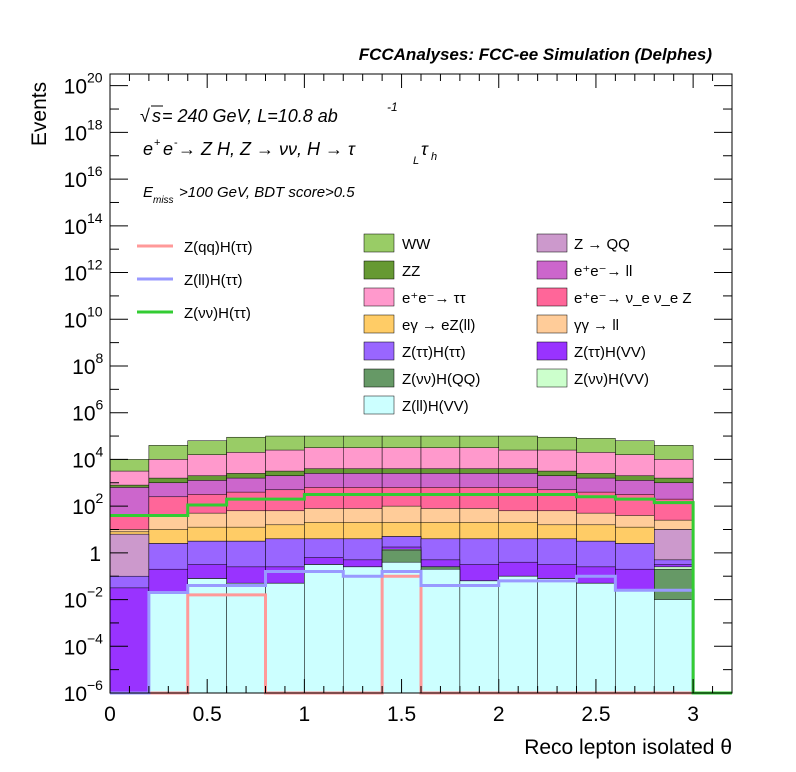  I want to click on y-tick-exp: −2, so click(95, 592).